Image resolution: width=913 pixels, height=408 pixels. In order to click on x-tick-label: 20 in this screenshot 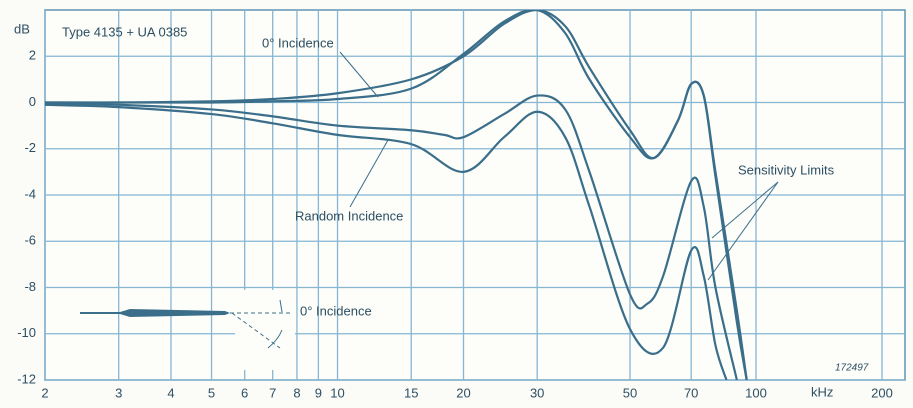, I will do `click(463, 392)`.